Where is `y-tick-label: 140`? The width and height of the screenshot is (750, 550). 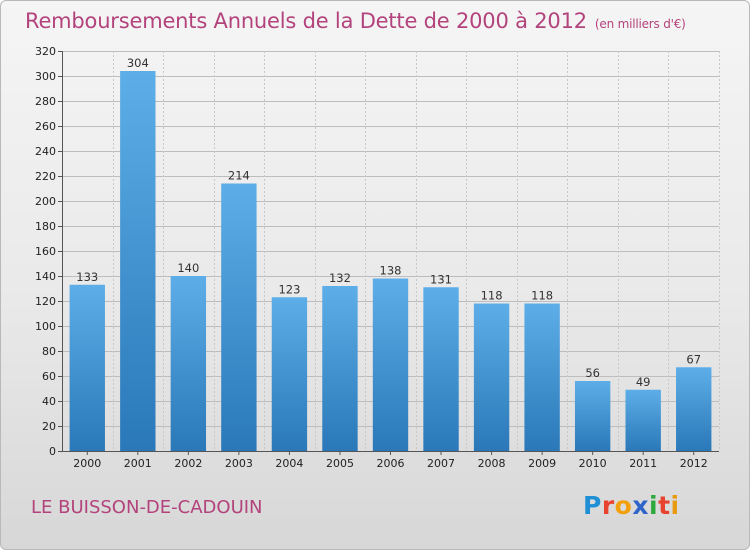
y-tick-label: 140 is located at coordinates (45, 276).